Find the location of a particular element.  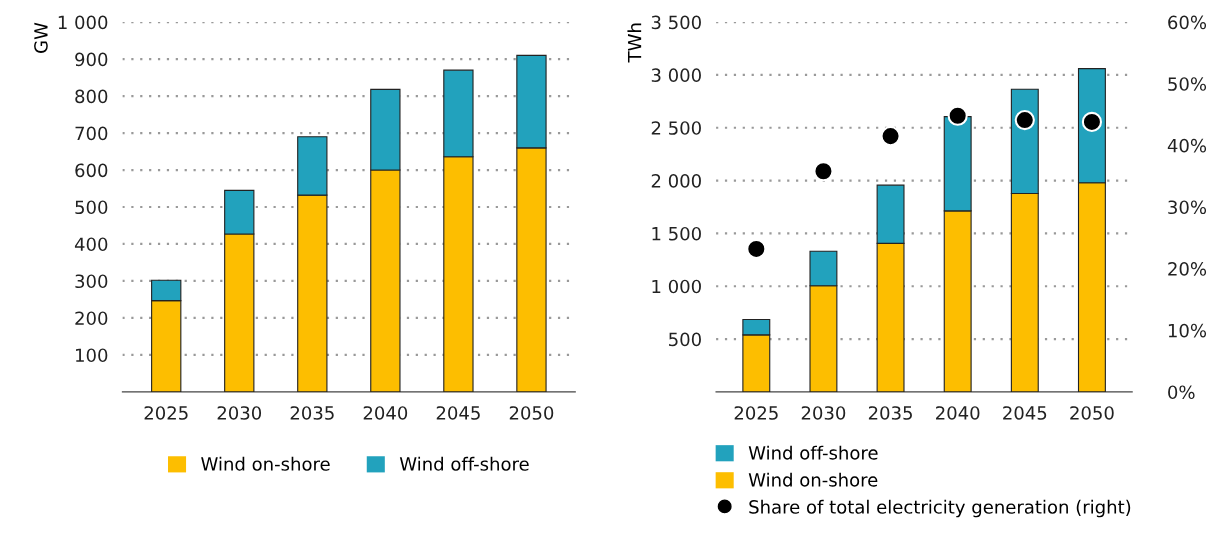

legend-label: Share of total electricity generation (right) is located at coordinates (940, 508).